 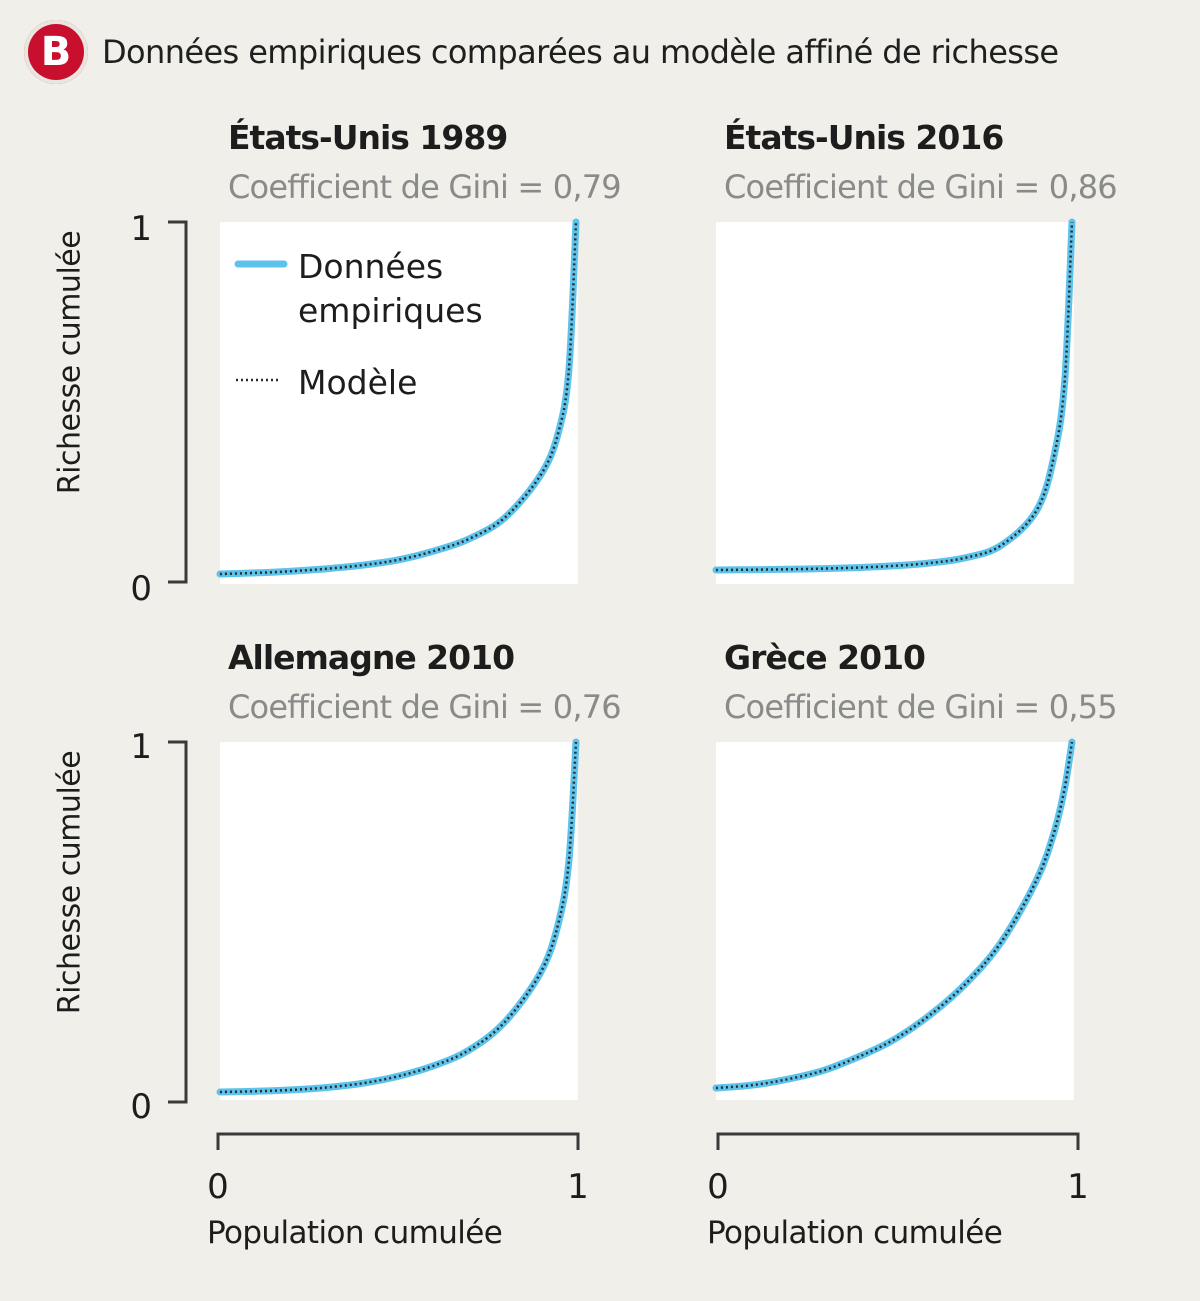 What do you see at coordinates (355, 1233) in the screenshot?
I see `x-axis-label-left: Population cumulée` at bounding box center [355, 1233].